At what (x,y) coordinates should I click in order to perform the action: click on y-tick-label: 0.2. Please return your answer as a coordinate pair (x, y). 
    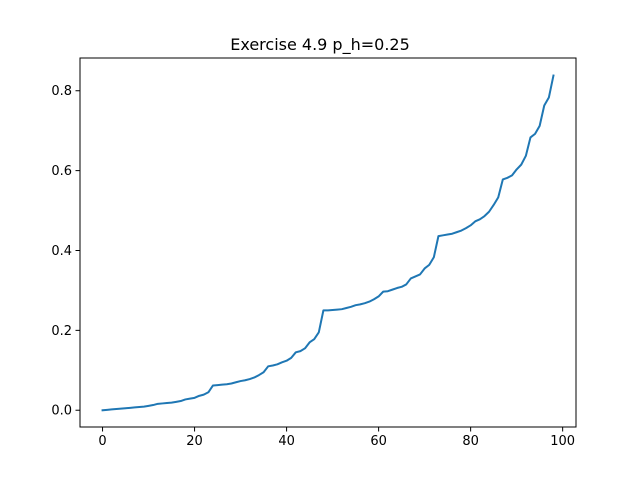
    Looking at the image, I should click on (61, 331).